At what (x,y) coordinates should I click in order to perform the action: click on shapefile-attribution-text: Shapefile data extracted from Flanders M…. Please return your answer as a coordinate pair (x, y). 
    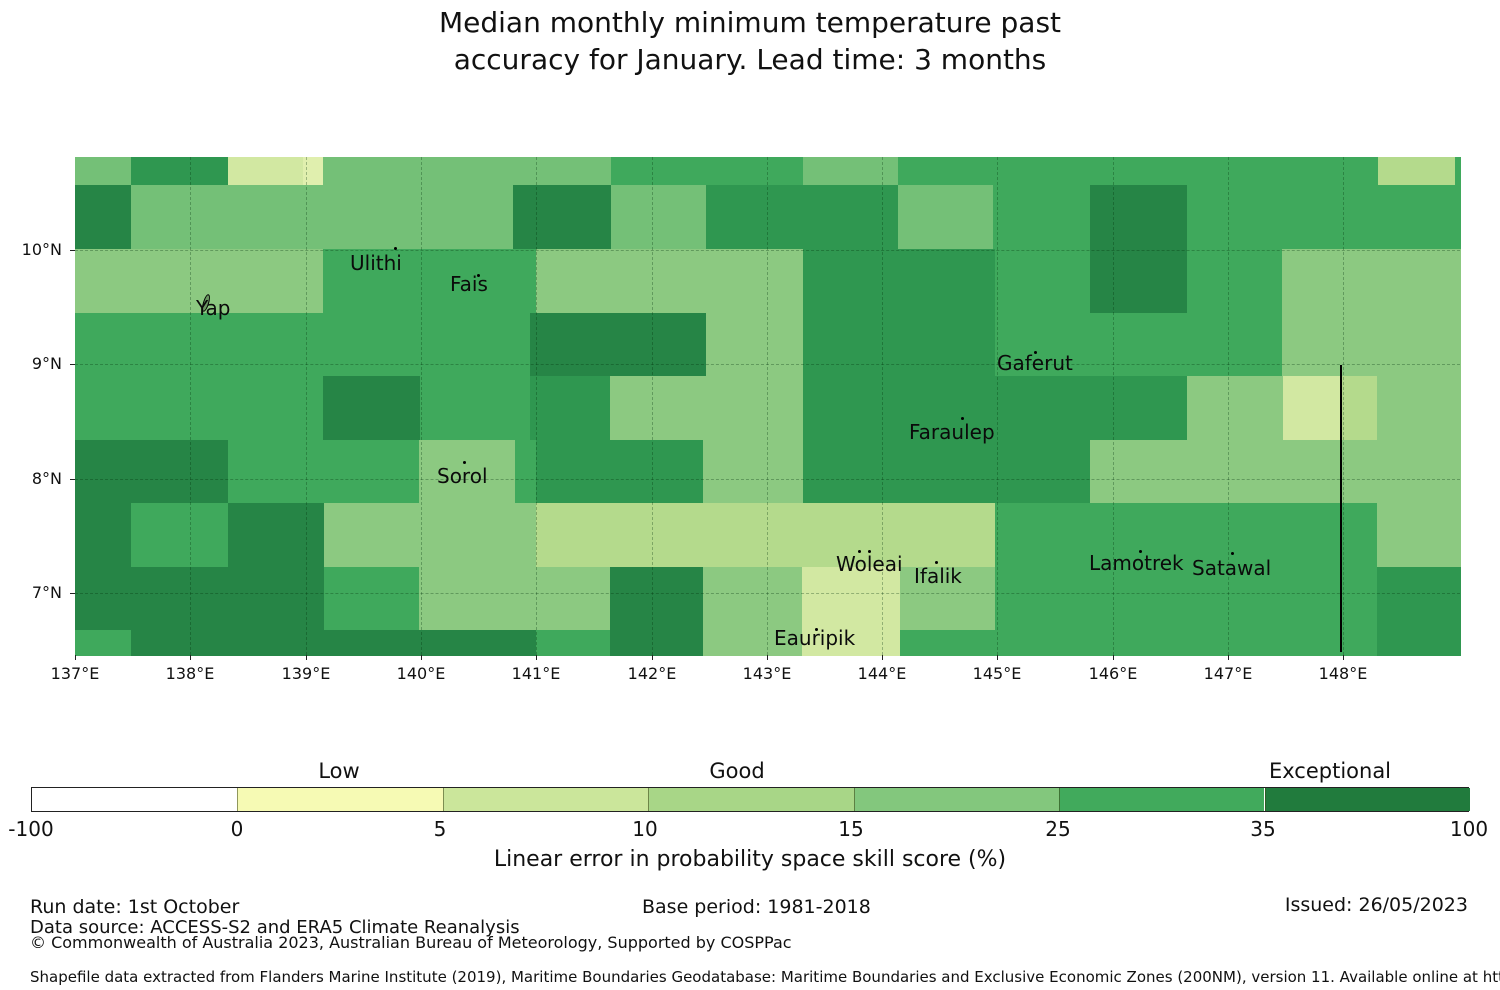
    Looking at the image, I should click on (765, 977).